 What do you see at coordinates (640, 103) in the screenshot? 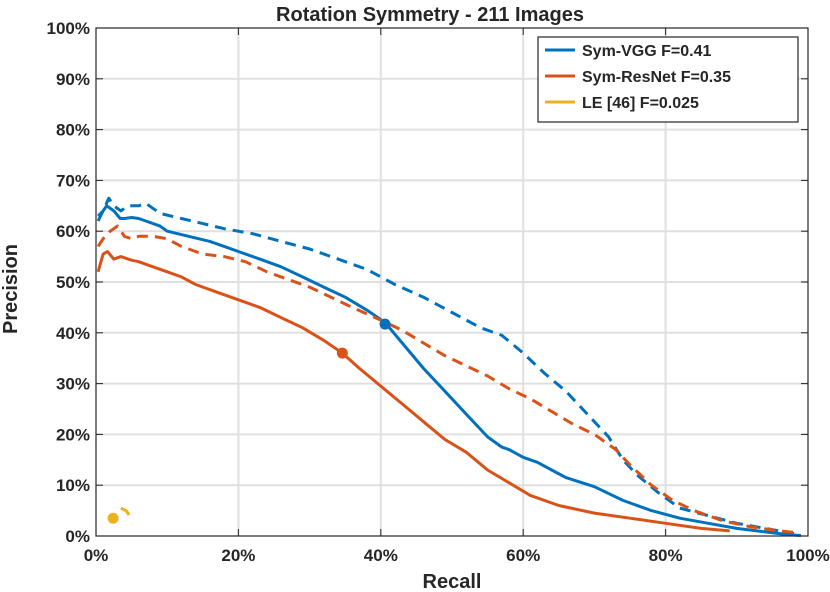
I see `legend-label-2: LE [46] F=0.025` at bounding box center [640, 103].